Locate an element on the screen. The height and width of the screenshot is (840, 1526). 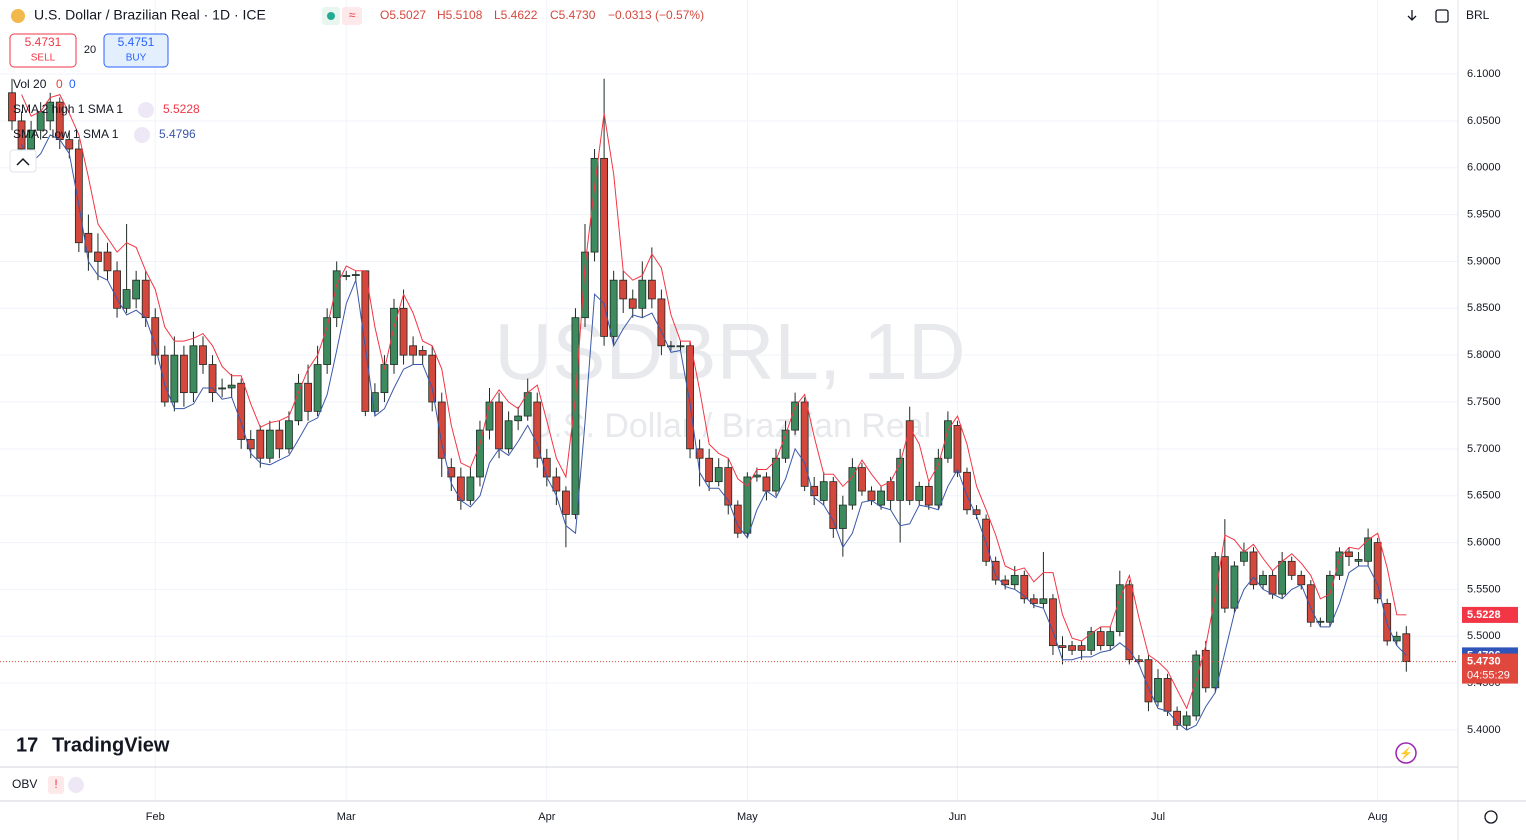
y-tick-label: 5.4000 is located at coordinates (1484, 730).